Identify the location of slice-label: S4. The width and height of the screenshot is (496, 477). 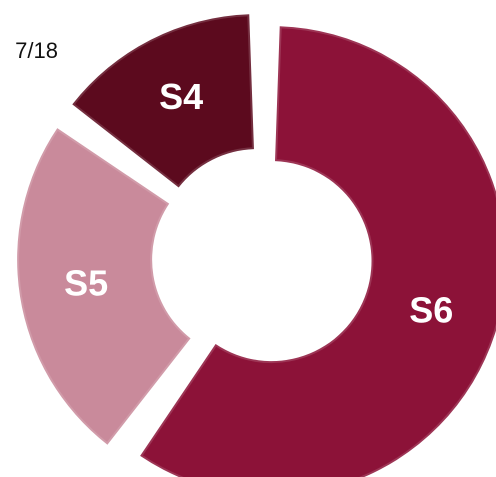
(181, 96).